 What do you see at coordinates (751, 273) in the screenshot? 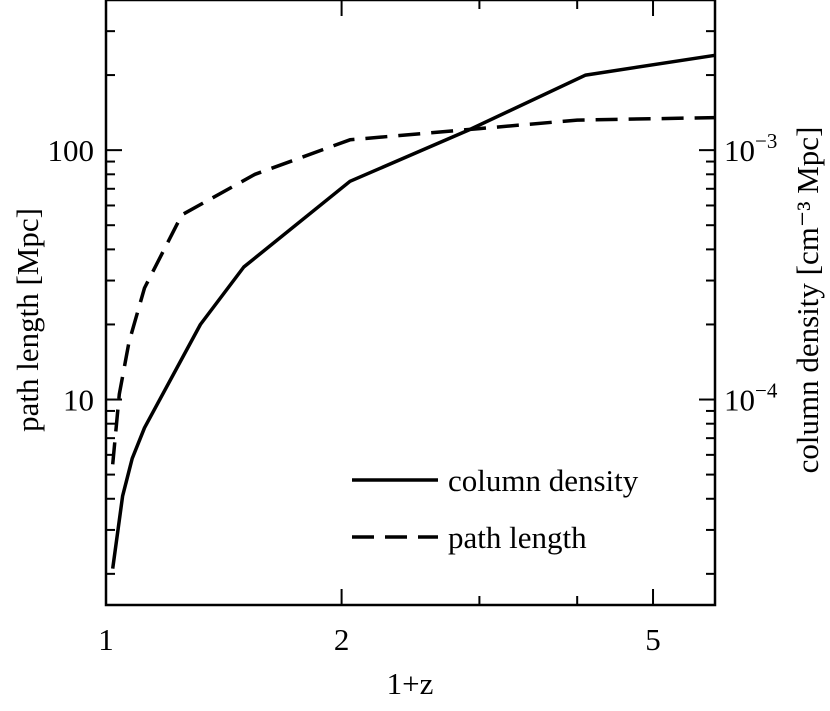
I see `y-right-tick-labels: 10⁻⁴ 10⁻³` at bounding box center [751, 273].